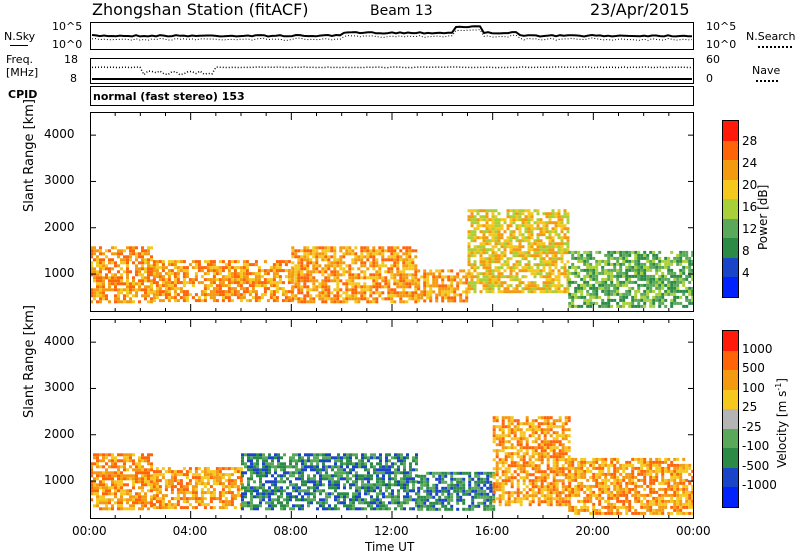 This screenshot has height=554, width=800. Describe the element at coordinates (59, 226) in the screenshot. I see `y-tick-label: 2000` at that location.